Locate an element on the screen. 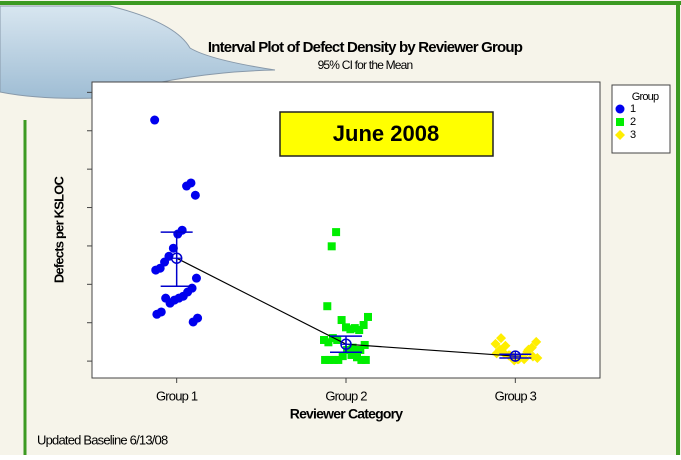 The width and height of the screenshot is (681, 460). legend-title: Group is located at coordinates (645, 97).